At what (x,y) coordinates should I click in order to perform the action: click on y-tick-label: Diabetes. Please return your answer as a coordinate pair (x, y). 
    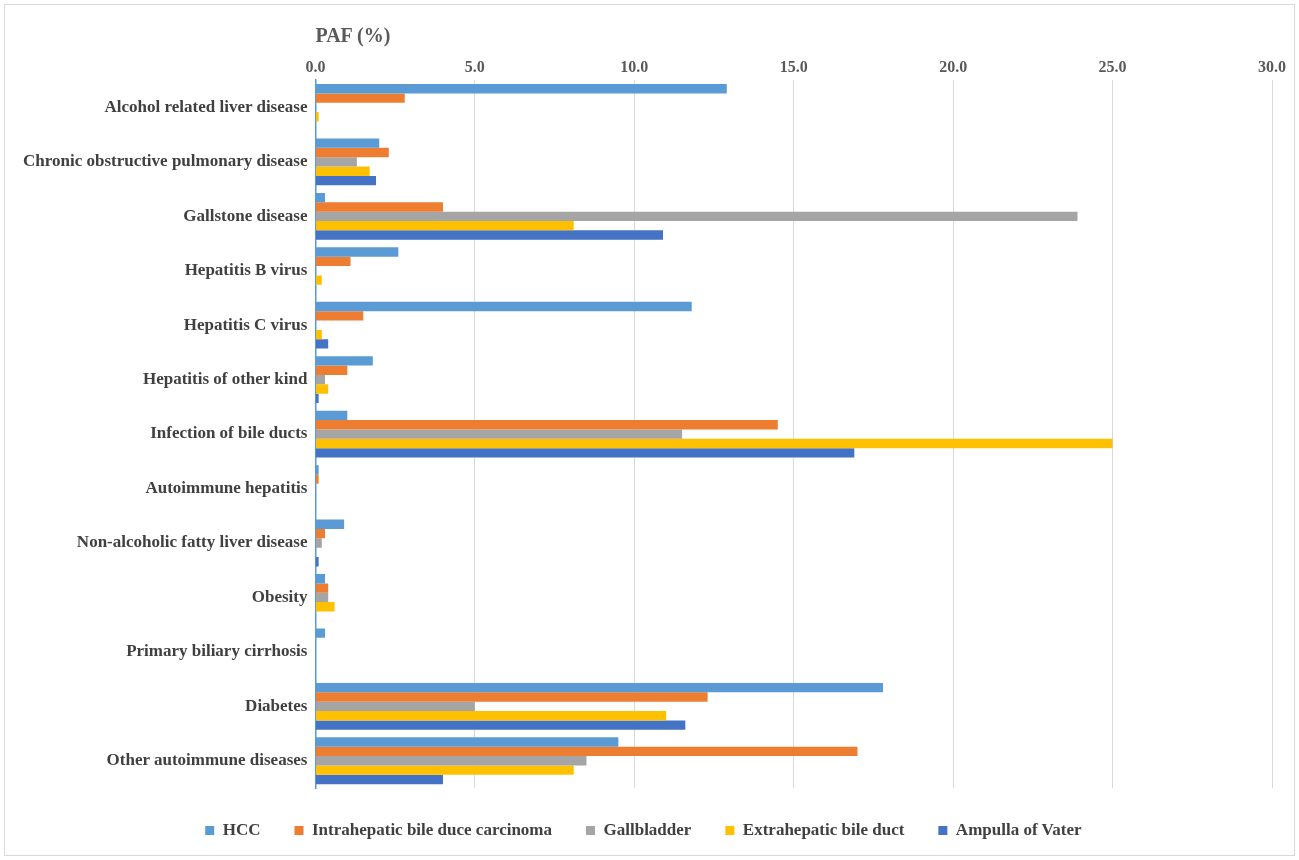
    Looking at the image, I should click on (276, 705).